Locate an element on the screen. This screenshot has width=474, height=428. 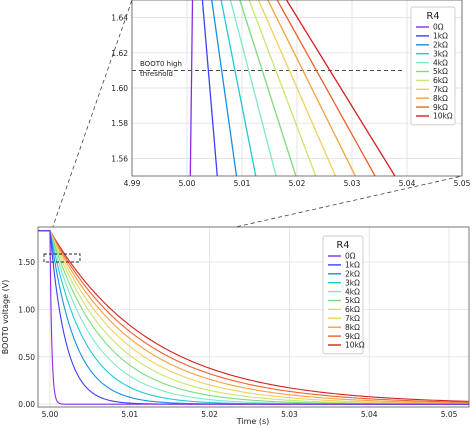
main-x-tick-label: 5.01 is located at coordinates (129, 414).